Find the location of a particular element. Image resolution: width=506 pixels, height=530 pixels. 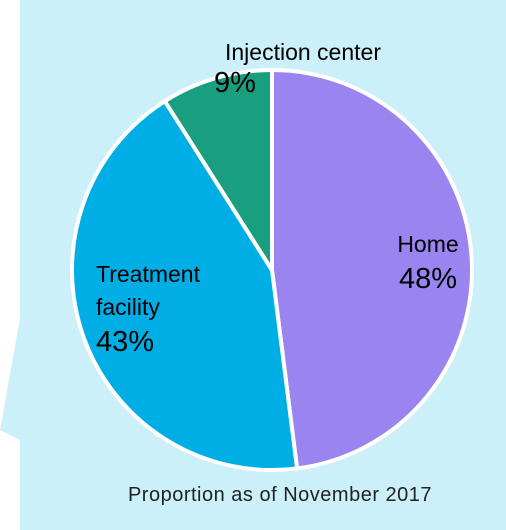

slice-label: Treatment facility 43% is located at coordinates (166, 309).